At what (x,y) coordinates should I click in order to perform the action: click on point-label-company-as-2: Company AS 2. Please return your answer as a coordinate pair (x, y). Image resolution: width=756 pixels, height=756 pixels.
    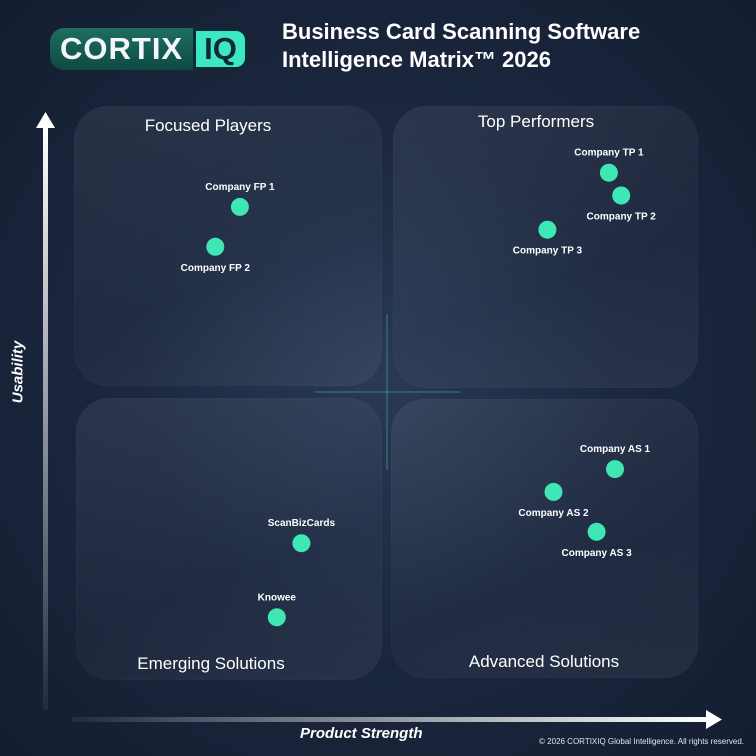
    Looking at the image, I should click on (553, 513).